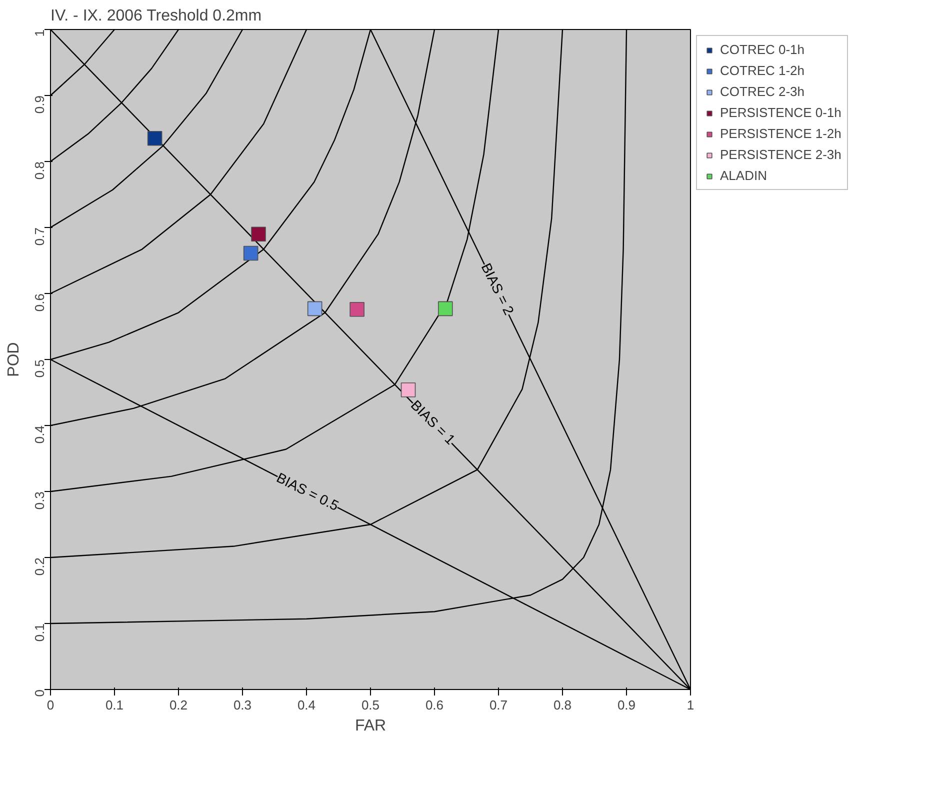  I want to click on x-tick-label: 0.8, so click(562, 705).